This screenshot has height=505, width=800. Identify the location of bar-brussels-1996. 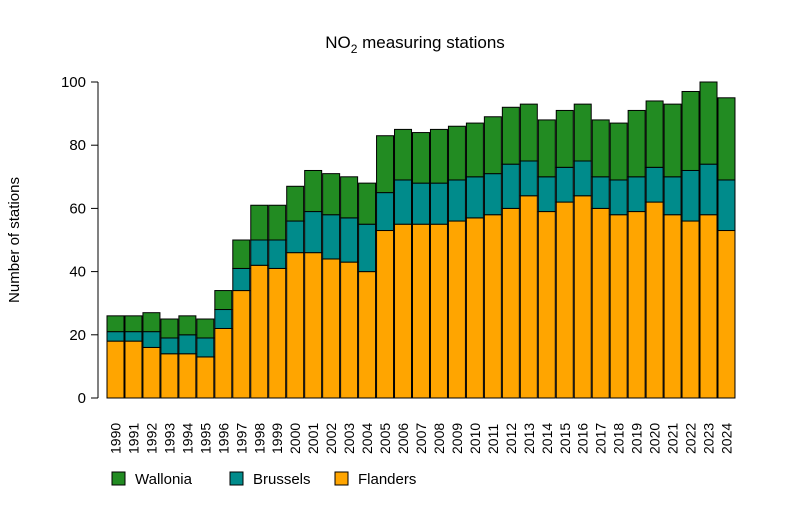
(223, 319).